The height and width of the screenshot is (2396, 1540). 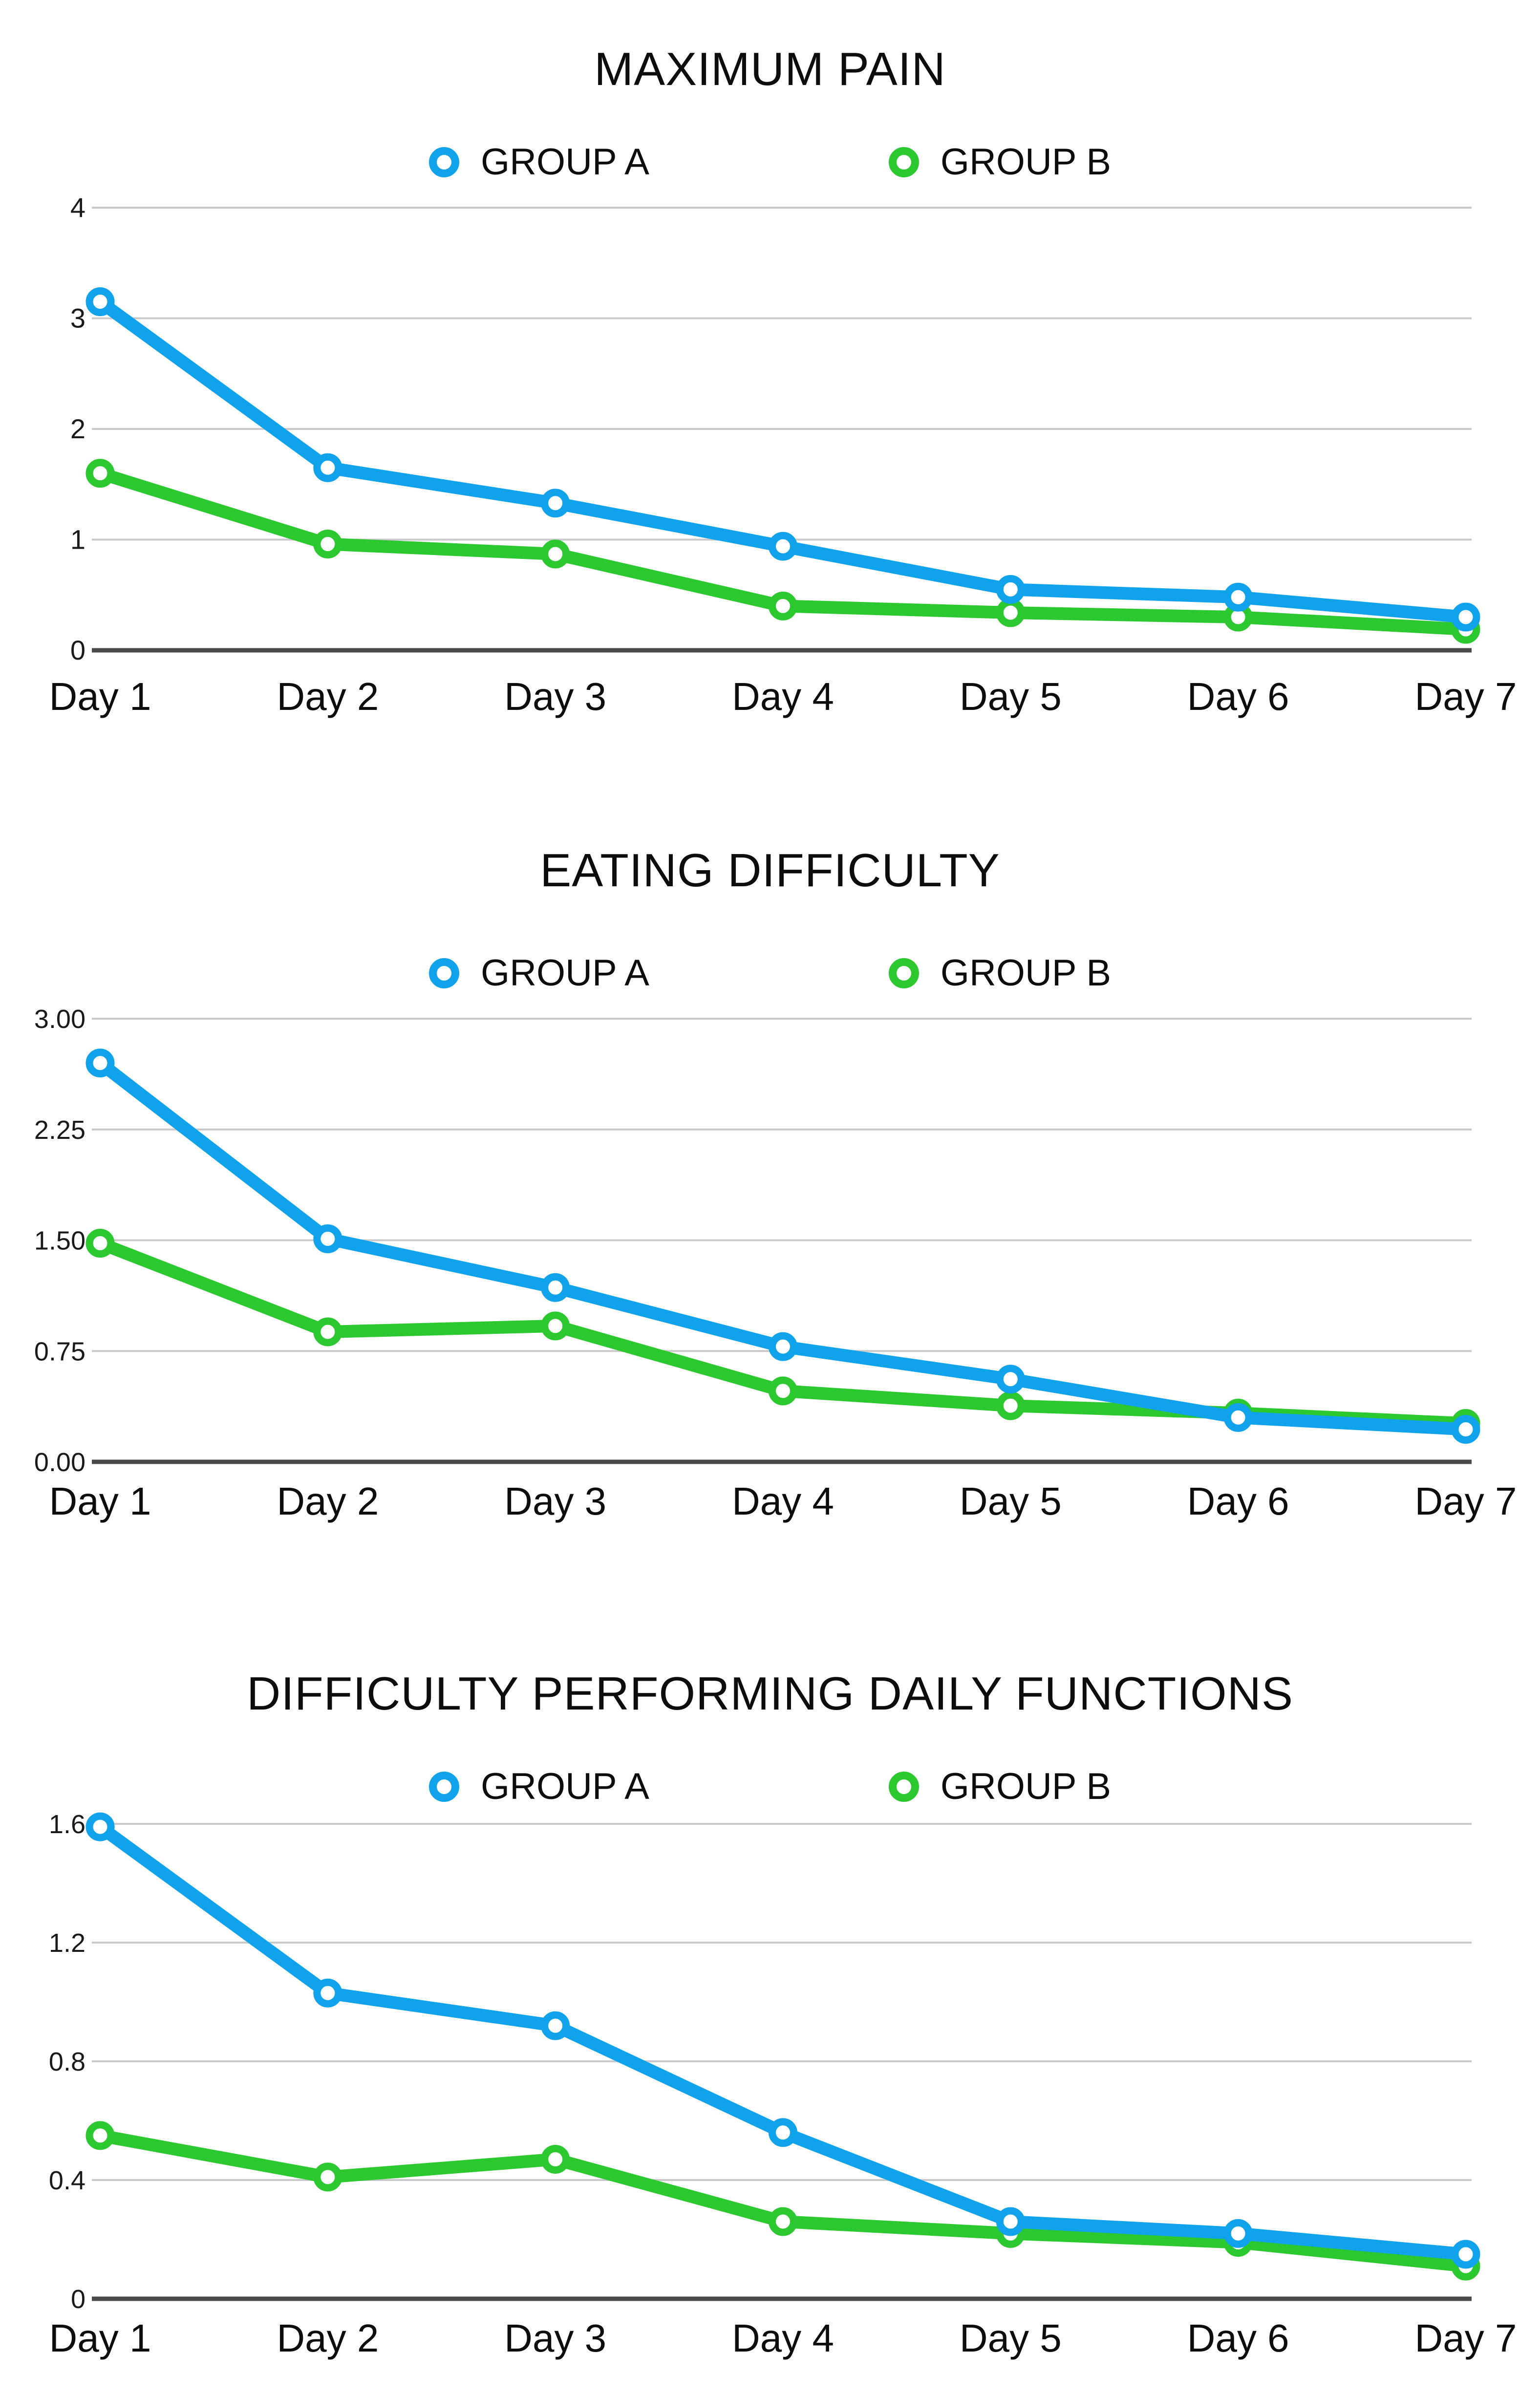 I want to click on y-tick-label: 1.2, so click(x=67, y=1943).